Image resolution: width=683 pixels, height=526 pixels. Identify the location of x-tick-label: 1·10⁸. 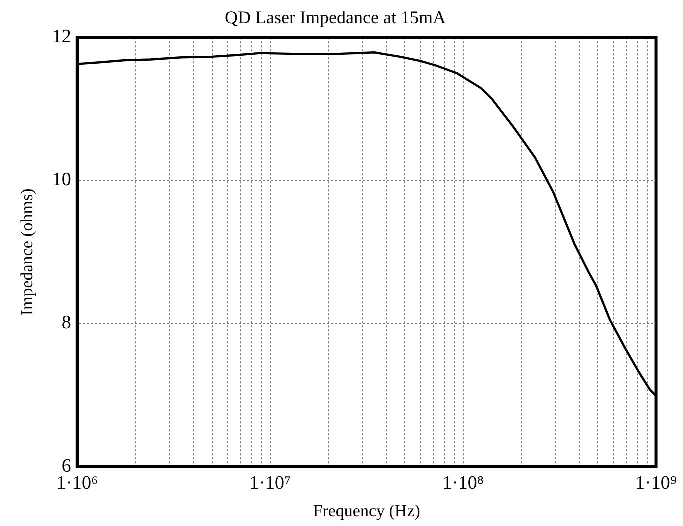
(463, 483).